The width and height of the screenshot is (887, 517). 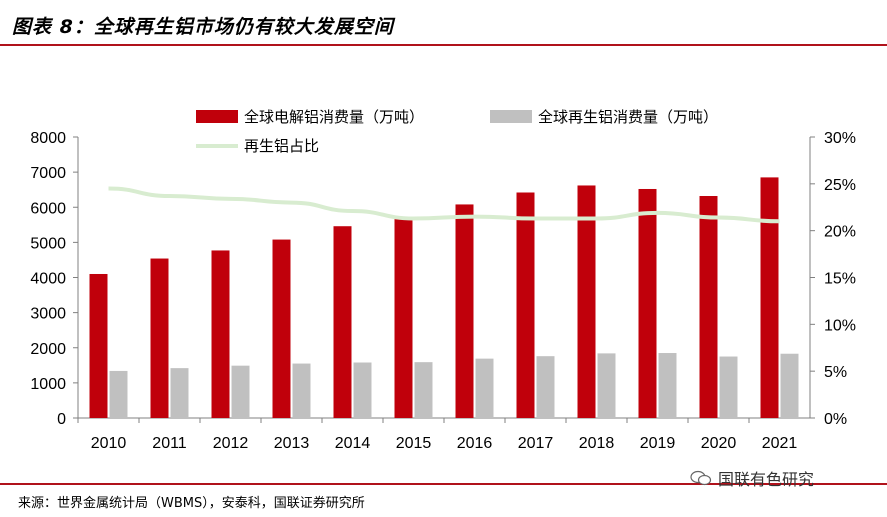 What do you see at coordinates (281, 146) in the screenshot?
I see `legend-label-line: 再生铝占比` at bounding box center [281, 146].